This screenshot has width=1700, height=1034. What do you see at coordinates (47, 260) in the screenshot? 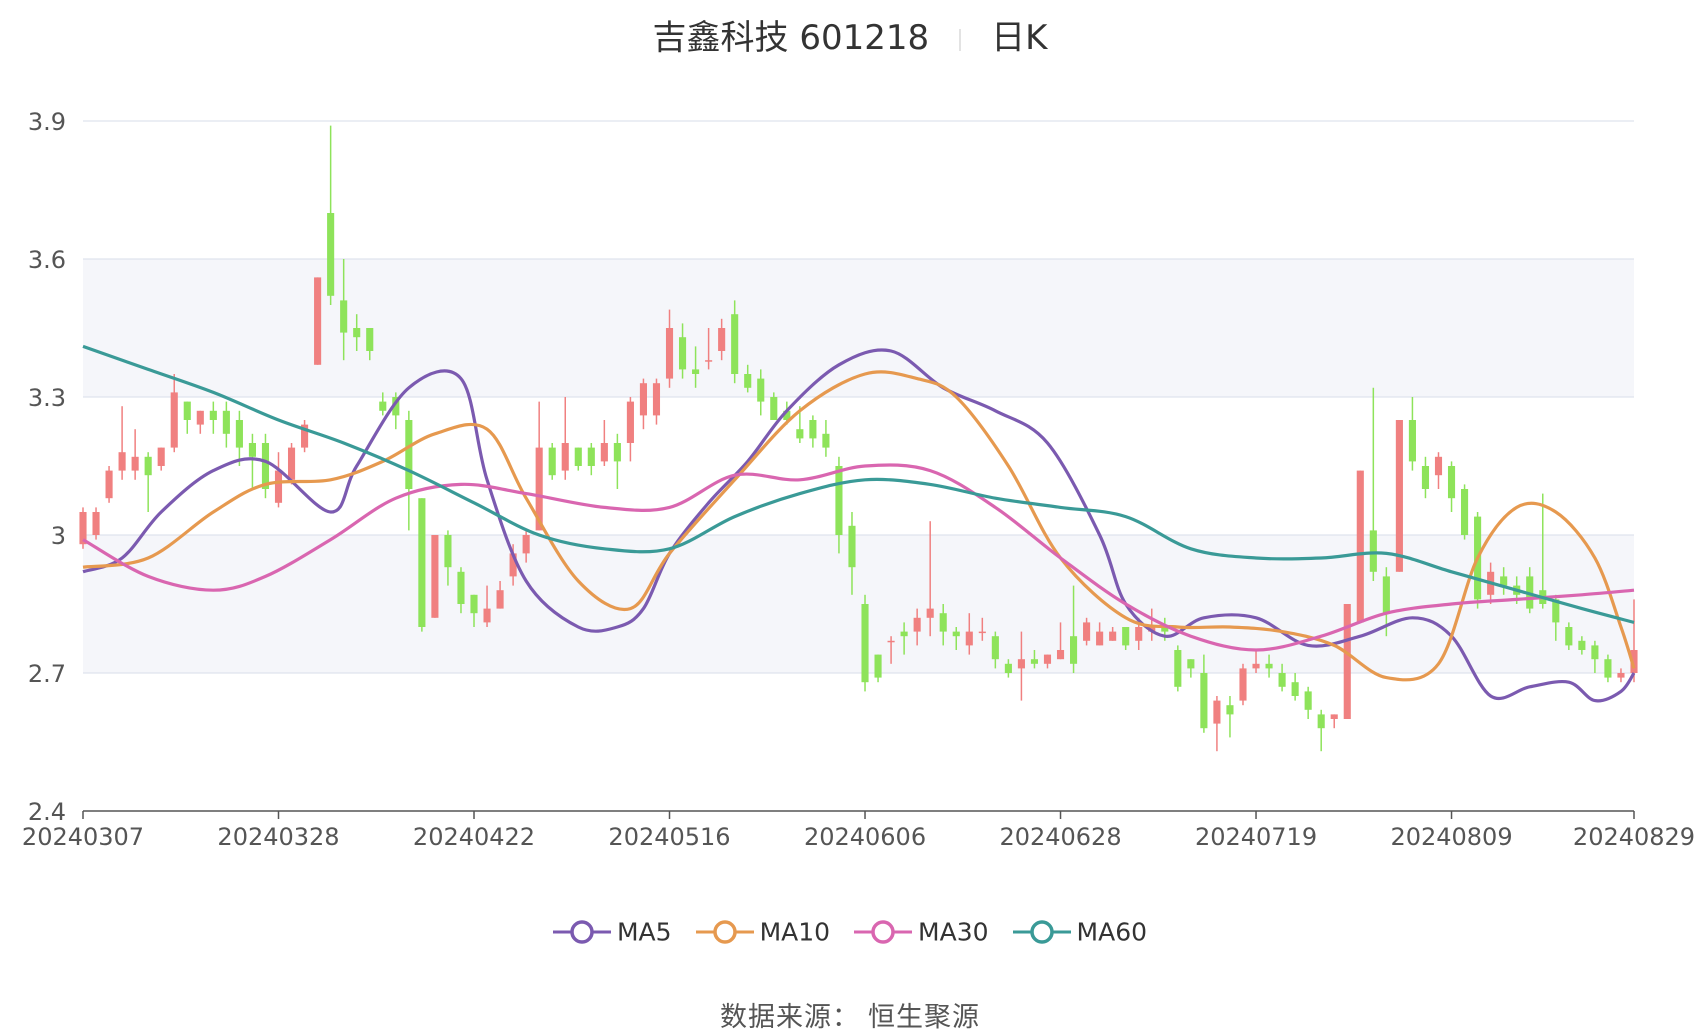
I see `y-tick-label: 3.6` at bounding box center [47, 260].